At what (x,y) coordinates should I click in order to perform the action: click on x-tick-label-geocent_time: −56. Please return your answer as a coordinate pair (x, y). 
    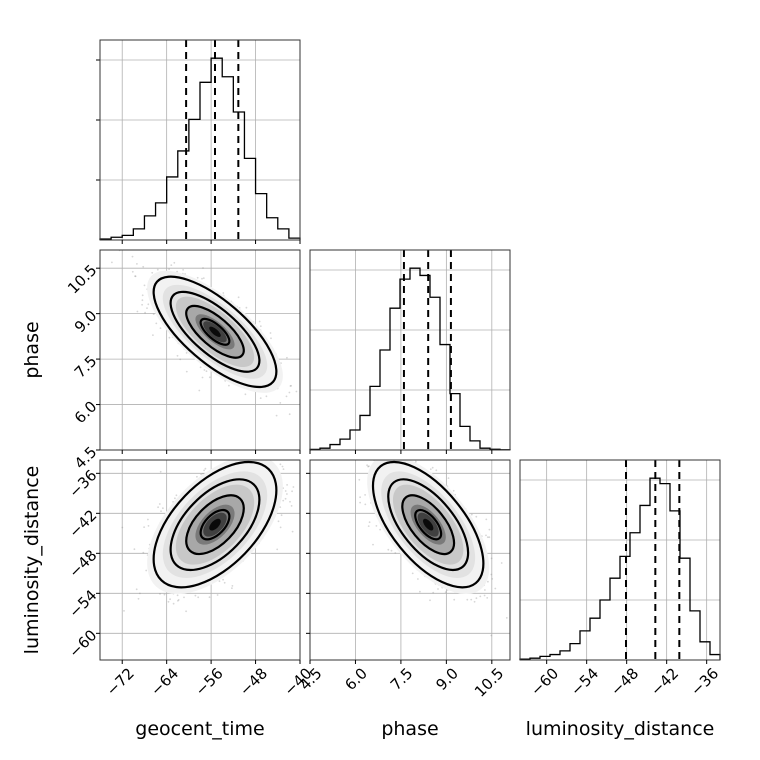
    Looking at the image, I should click on (209, 681).